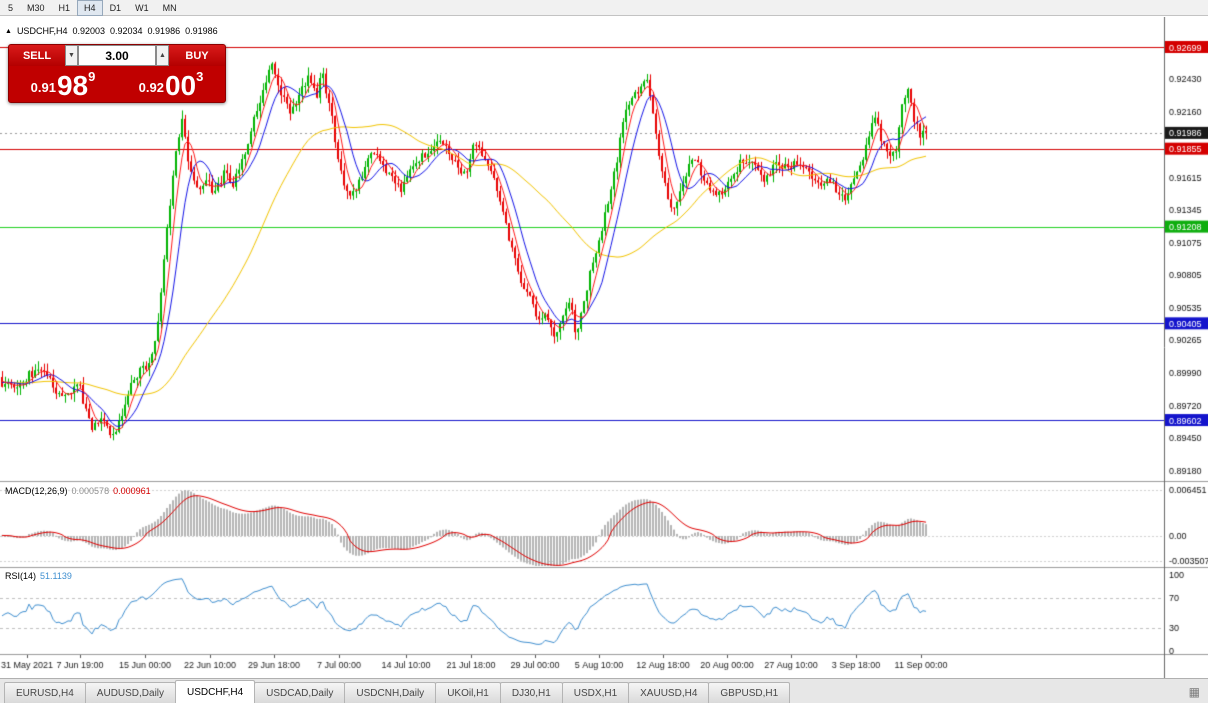  What do you see at coordinates (151, 87) in the screenshot?
I see `buy-price-small: 0.92` at bounding box center [151, 87].